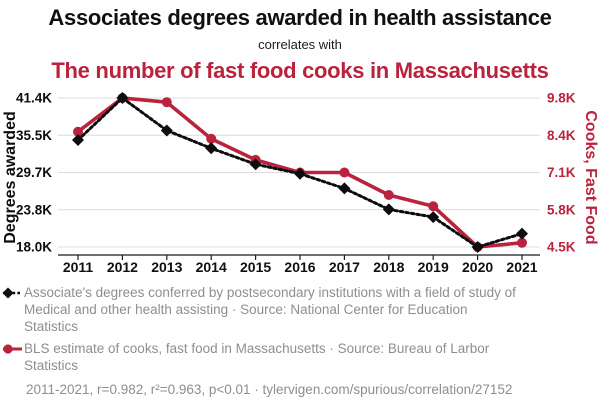 The width and height of the screenshot is (600, 408). What do you see at coordinates (433, 217) in the screenshot?
I see `marker-degrees-2019` at bounding box center [433, 217].